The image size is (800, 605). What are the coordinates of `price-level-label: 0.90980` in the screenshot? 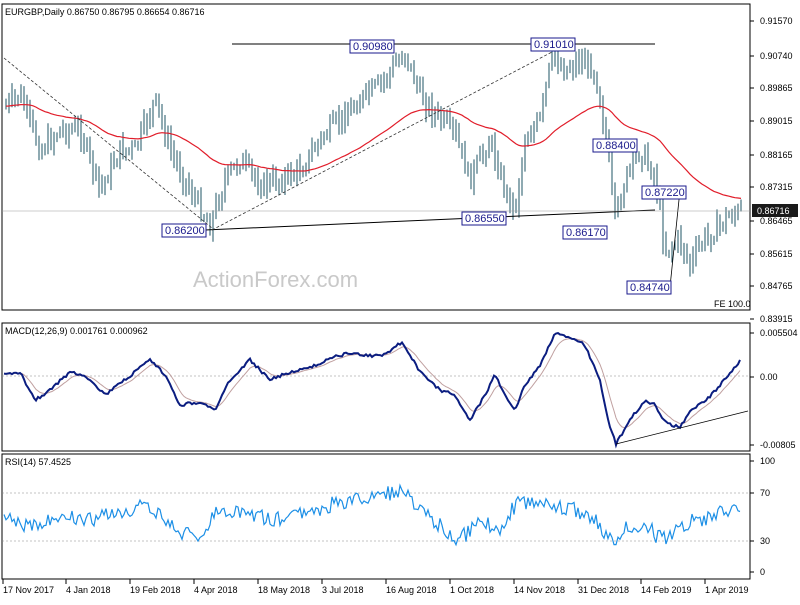 It's located at (373, 47).